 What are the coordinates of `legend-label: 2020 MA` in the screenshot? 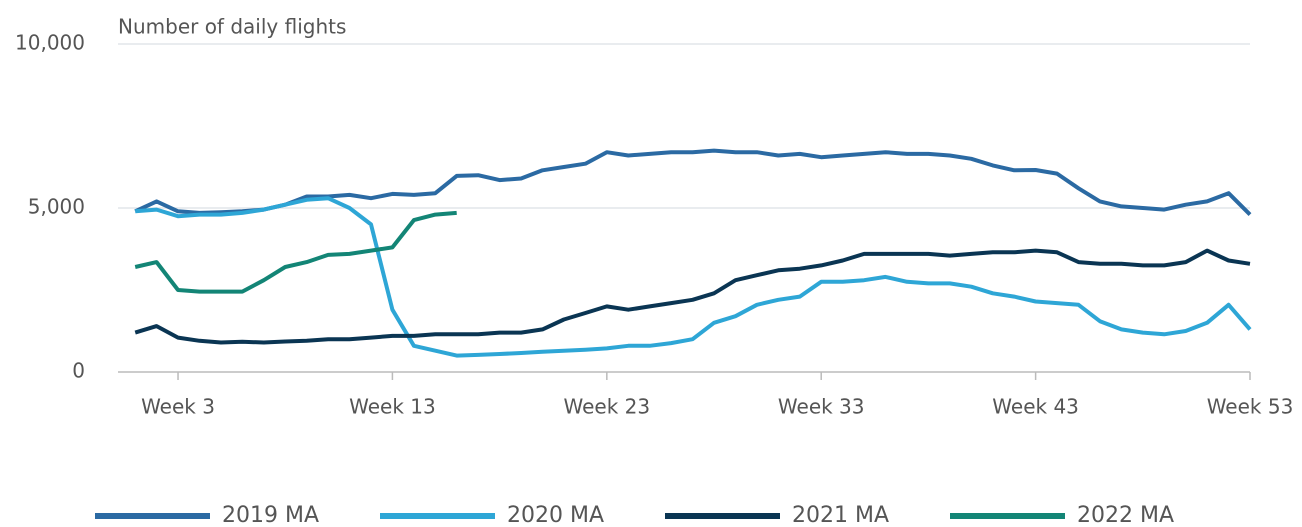 It's located at (555, 515).